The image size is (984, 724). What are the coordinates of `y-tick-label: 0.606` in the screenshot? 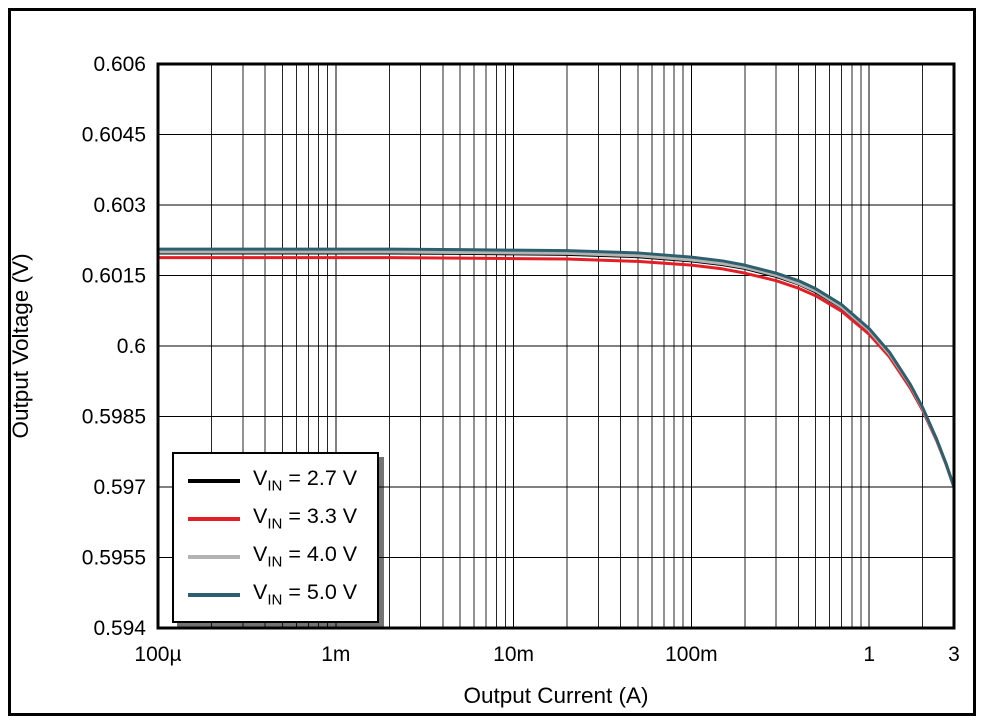 It's located at (119, 64).